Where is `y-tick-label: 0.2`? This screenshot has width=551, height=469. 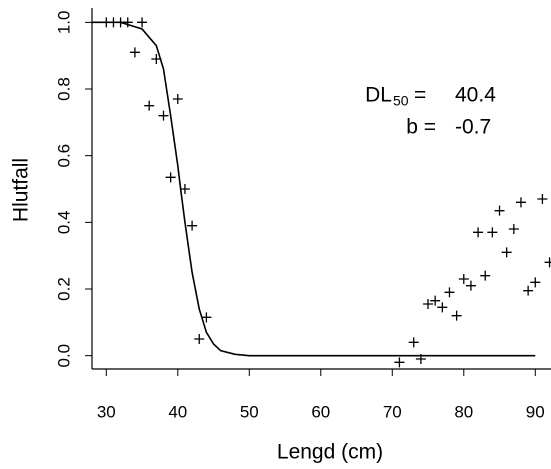
y-tick-label: 0.2 is located at coordinates (63, 289).